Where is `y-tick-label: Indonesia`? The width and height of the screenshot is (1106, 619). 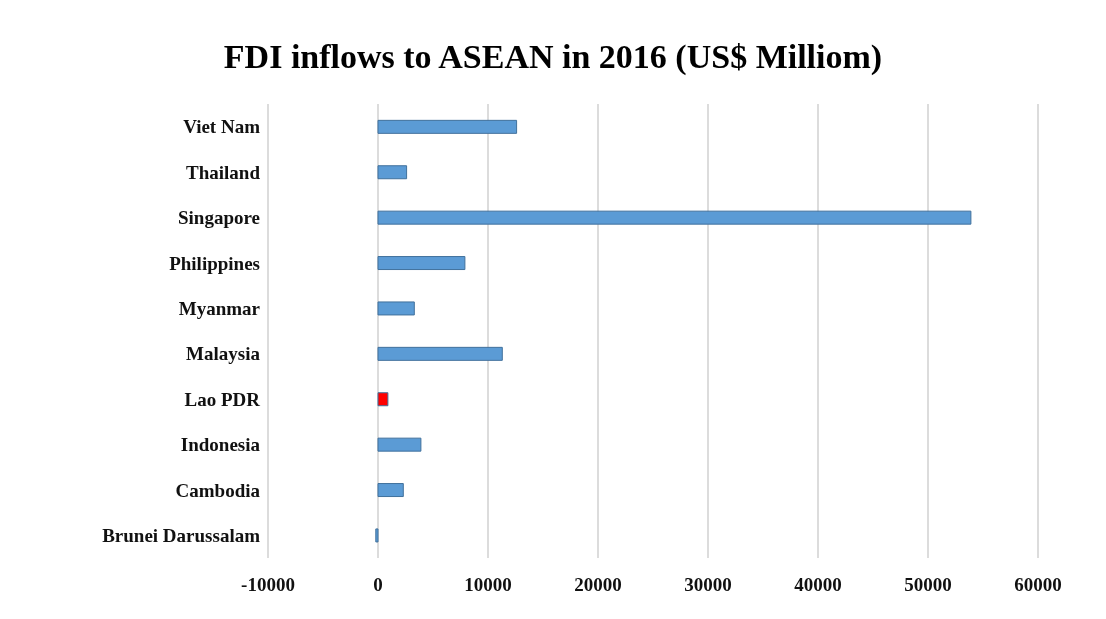 y-tick-label: Indonesia is located at coordinates (220, 445).